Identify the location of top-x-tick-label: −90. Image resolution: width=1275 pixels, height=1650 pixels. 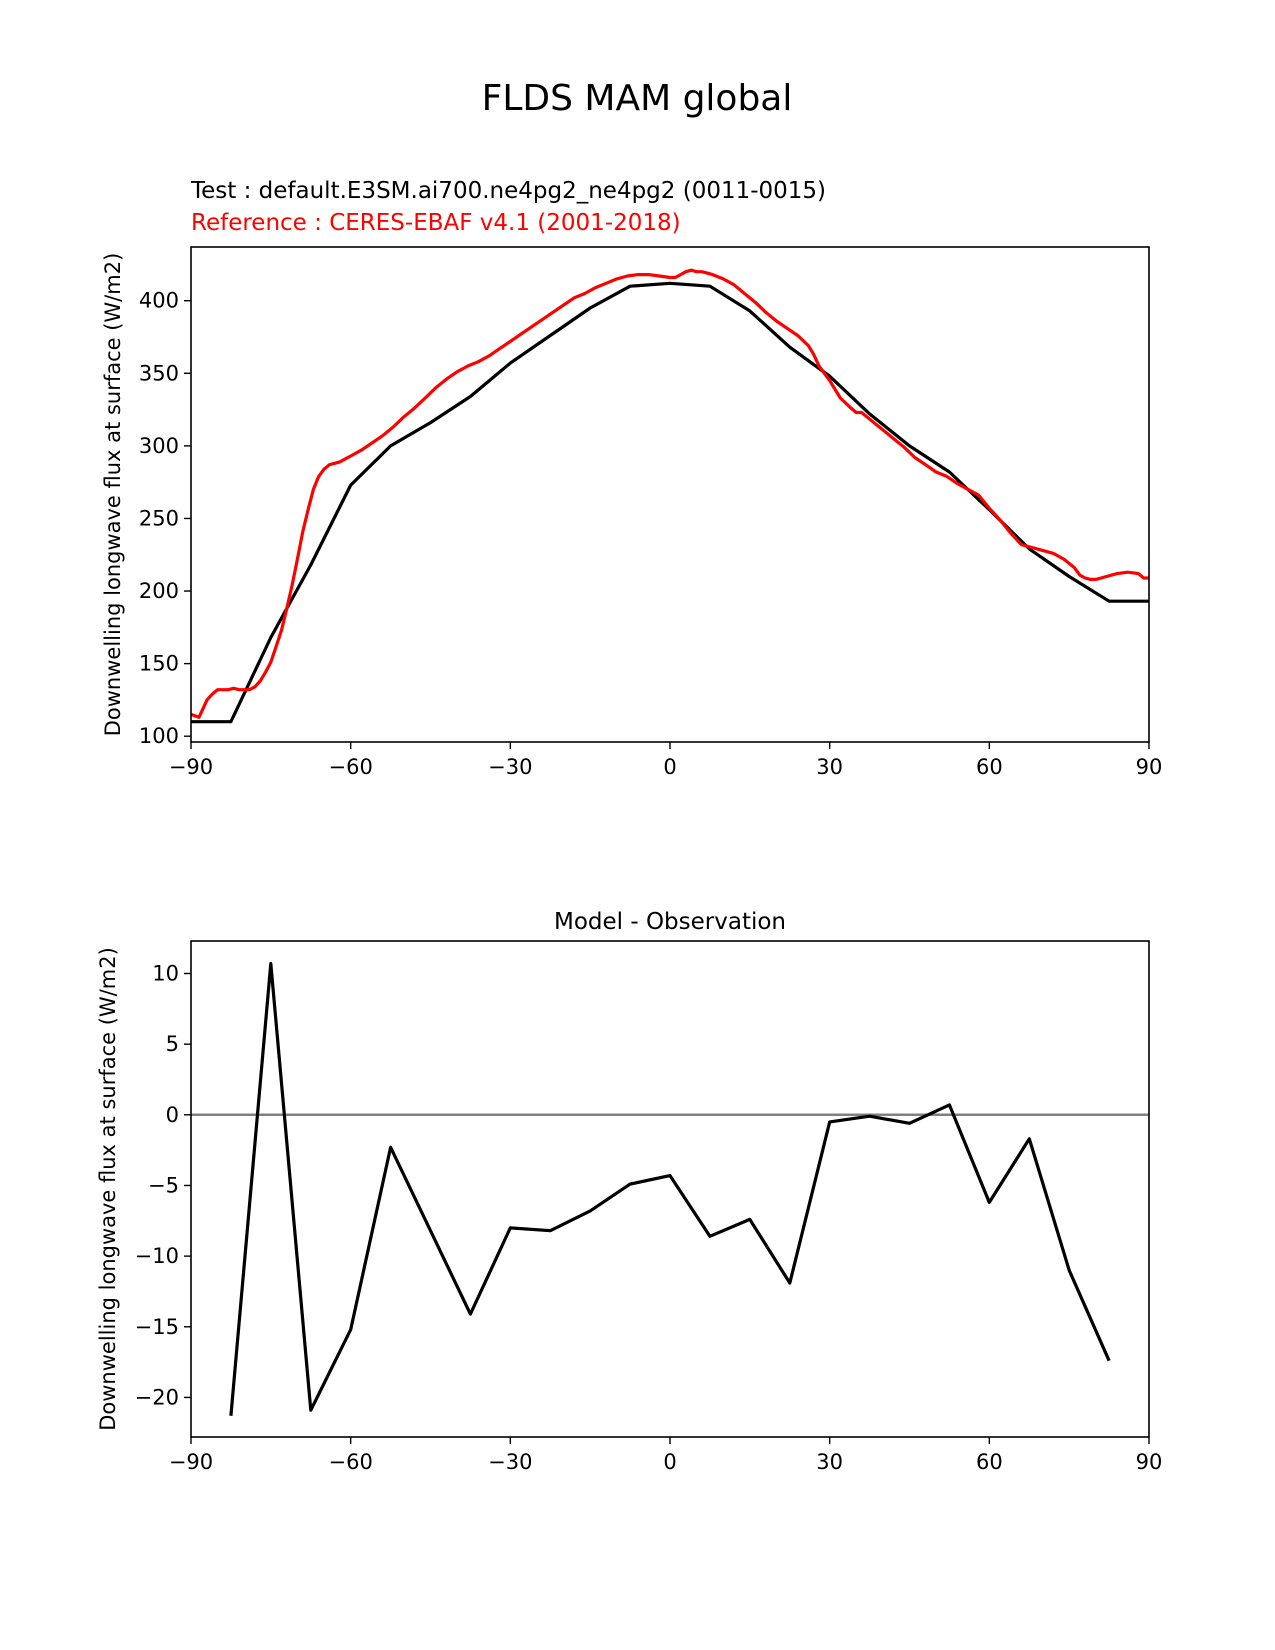
(191, 767).